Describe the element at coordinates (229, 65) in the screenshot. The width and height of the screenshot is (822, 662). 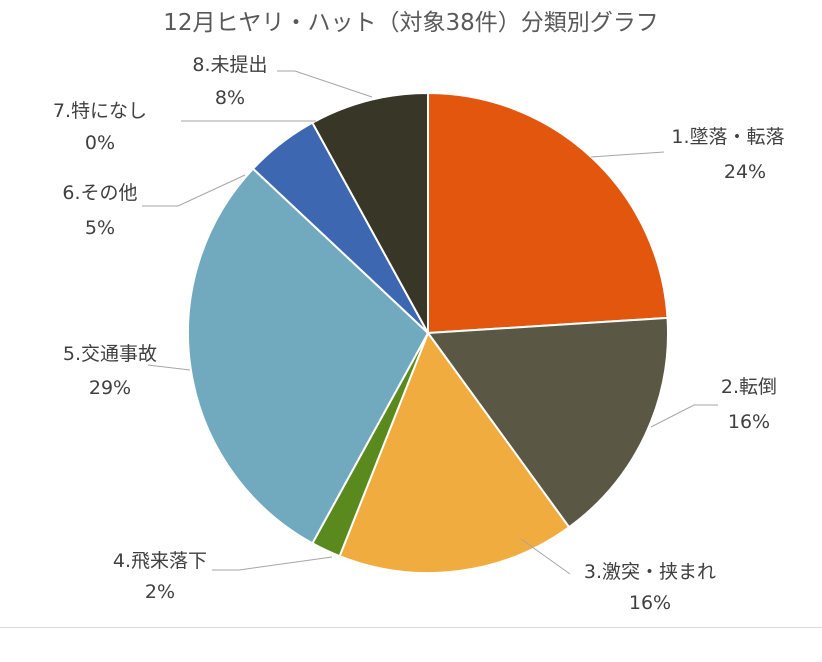
I see `category-label-8: 8.未提出` at that location.